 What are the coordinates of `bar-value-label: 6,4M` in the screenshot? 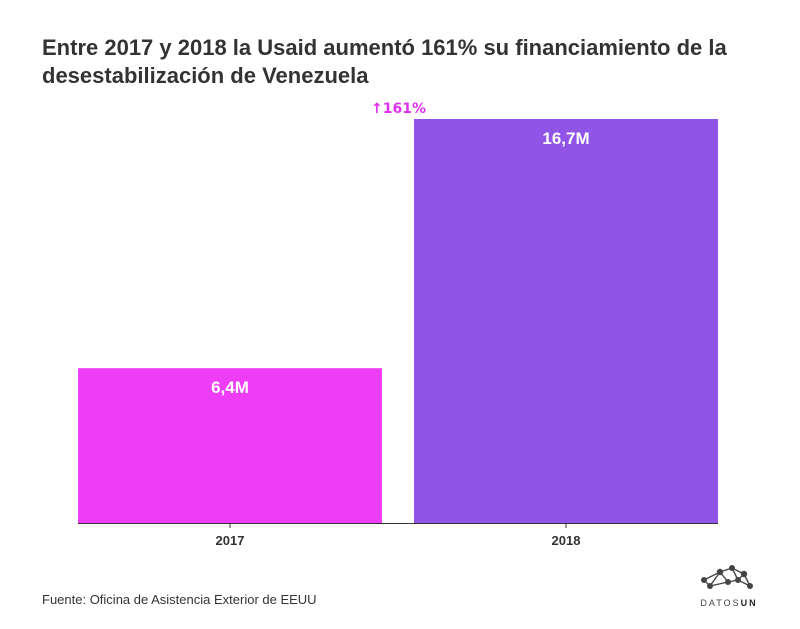 It's located at (230, 387).